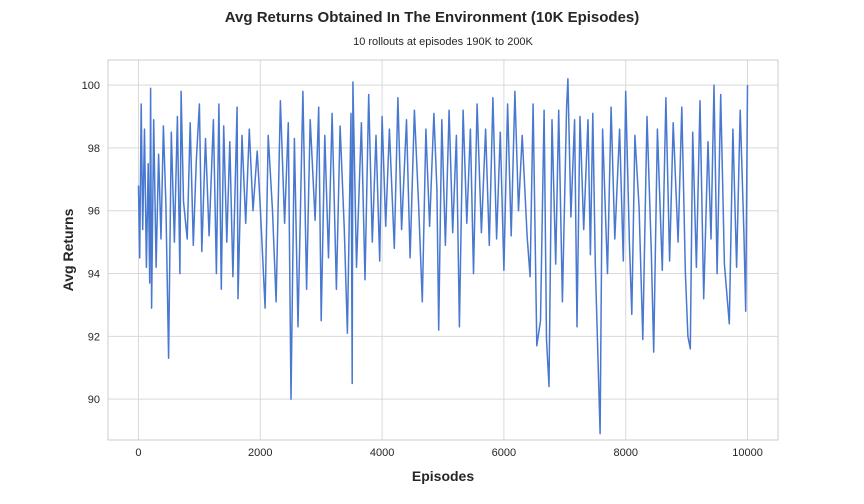 This screenshot has height=504, width=864. What do you see at coordinates (747, 453) in the screenshot?
I see `x-tick-label: 10000` at bounding box center [747, 453].